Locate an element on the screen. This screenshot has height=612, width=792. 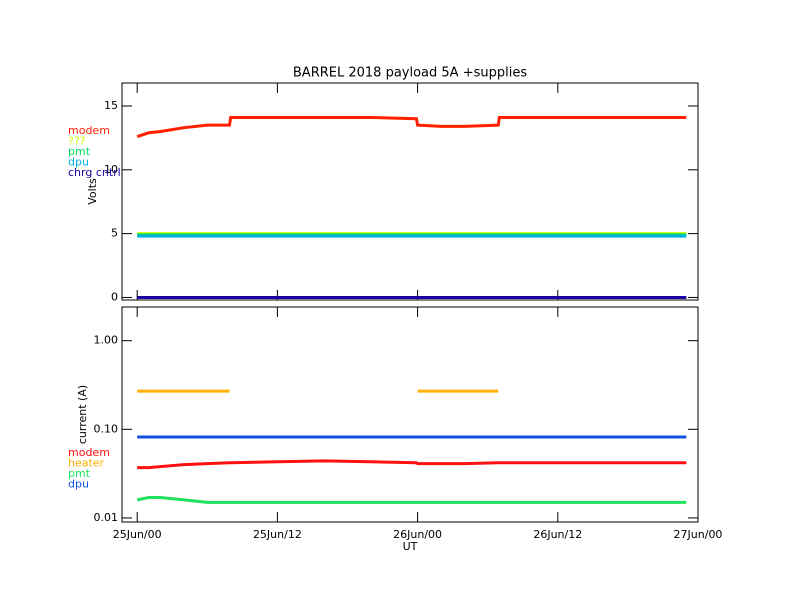
x-tick-label: 26Jun/00 is located at coordinates (417, 534).